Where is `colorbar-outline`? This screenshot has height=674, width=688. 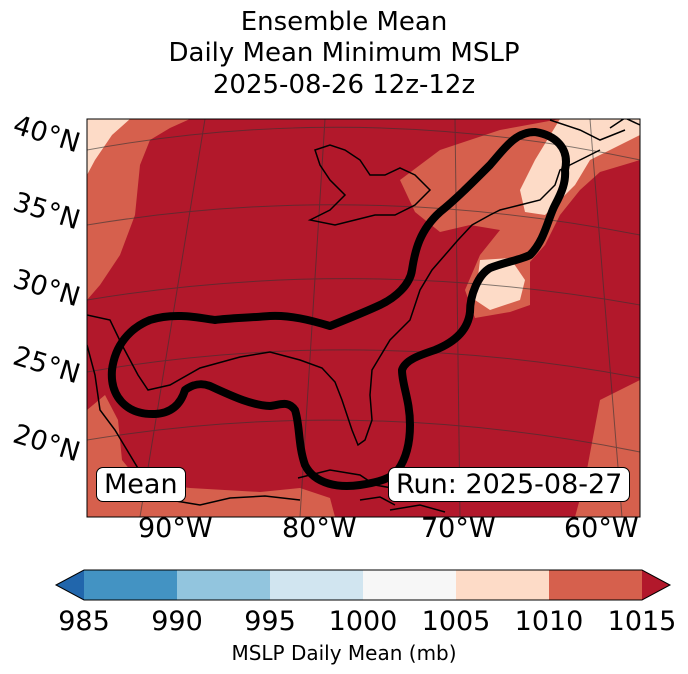 colorbar-outline is located at coordinates (363, 585).